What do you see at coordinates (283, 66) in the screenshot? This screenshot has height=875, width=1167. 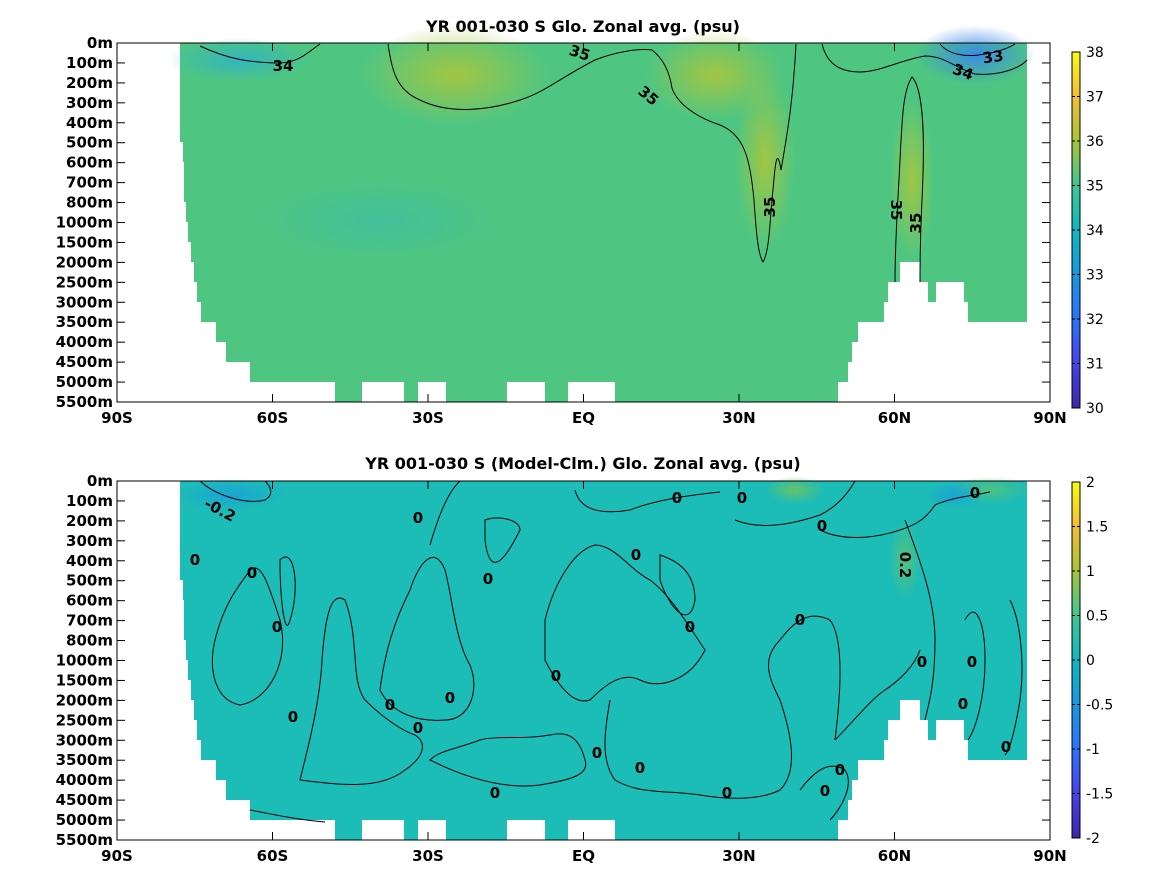 I see `contour-label: 34` at bounding box center [283, 66].